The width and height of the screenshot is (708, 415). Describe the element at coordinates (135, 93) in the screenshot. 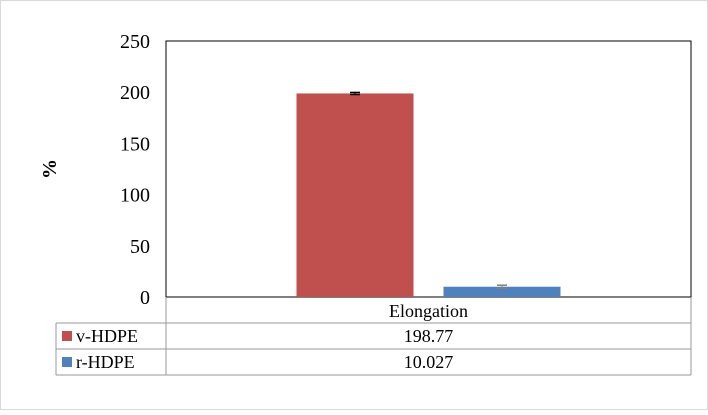

I see `y-tick-label: 200` at that location.